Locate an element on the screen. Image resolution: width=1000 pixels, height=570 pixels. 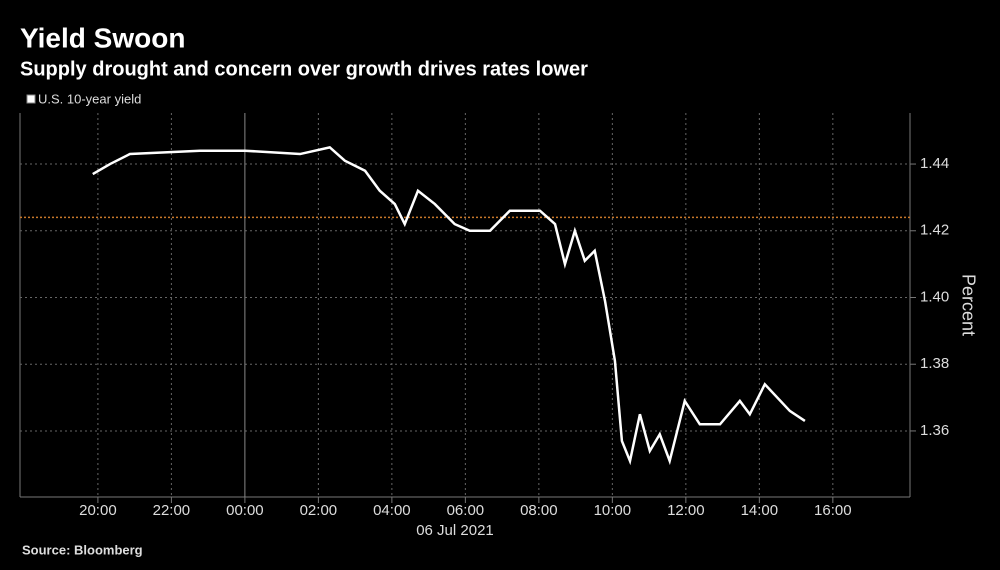
x-tick-label: 10:00 is located at coordinates (613, 510).